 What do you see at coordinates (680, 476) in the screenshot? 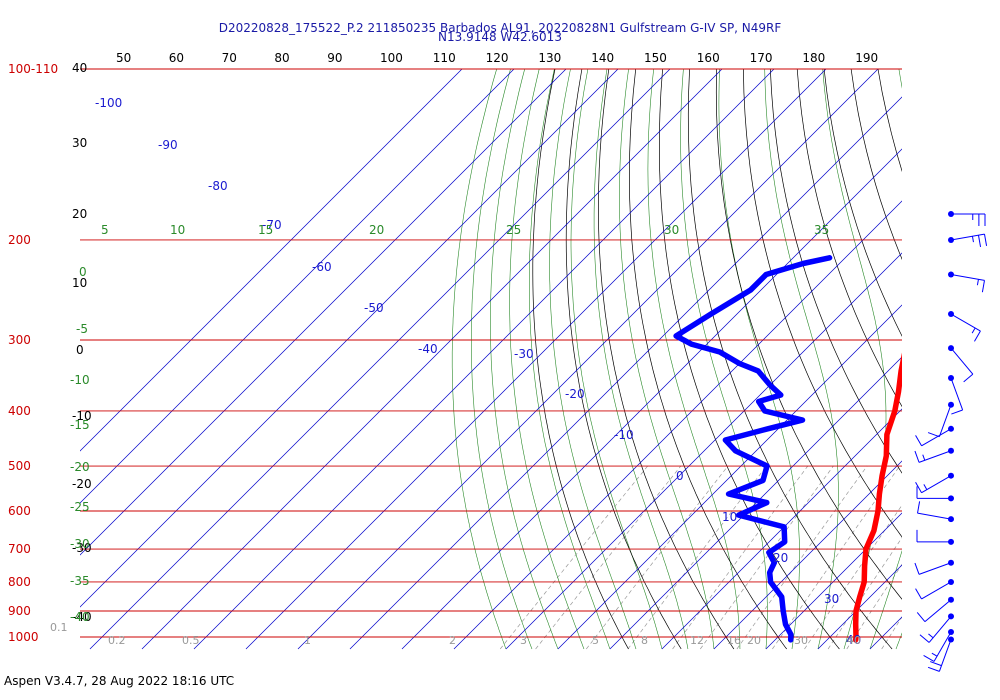
I see `isotherm-label: 0` at bounding box center [680, 476].